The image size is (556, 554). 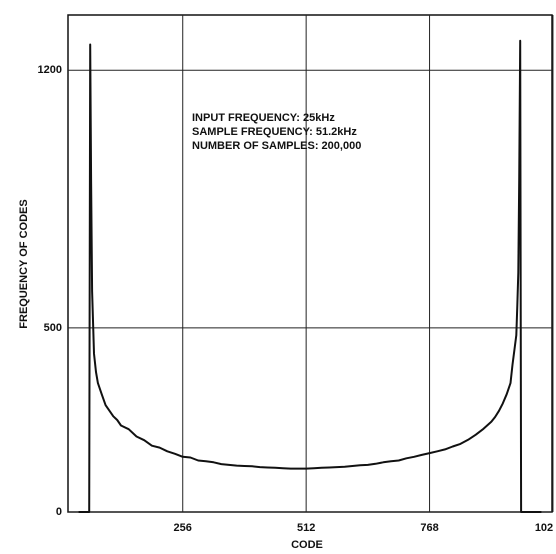 I want to click on y-tick-label: 500, so click(x=53, y=328).